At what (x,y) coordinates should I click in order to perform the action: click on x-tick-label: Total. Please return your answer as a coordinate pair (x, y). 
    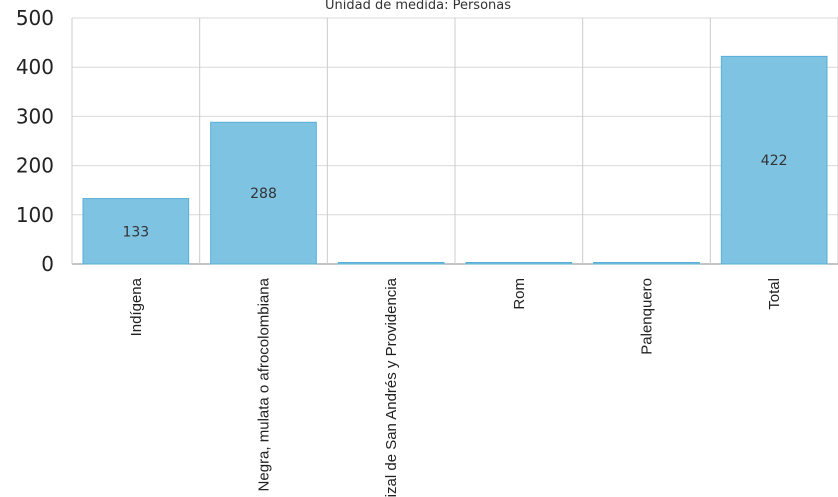
    Looking at the image, I should click on (774, 294).